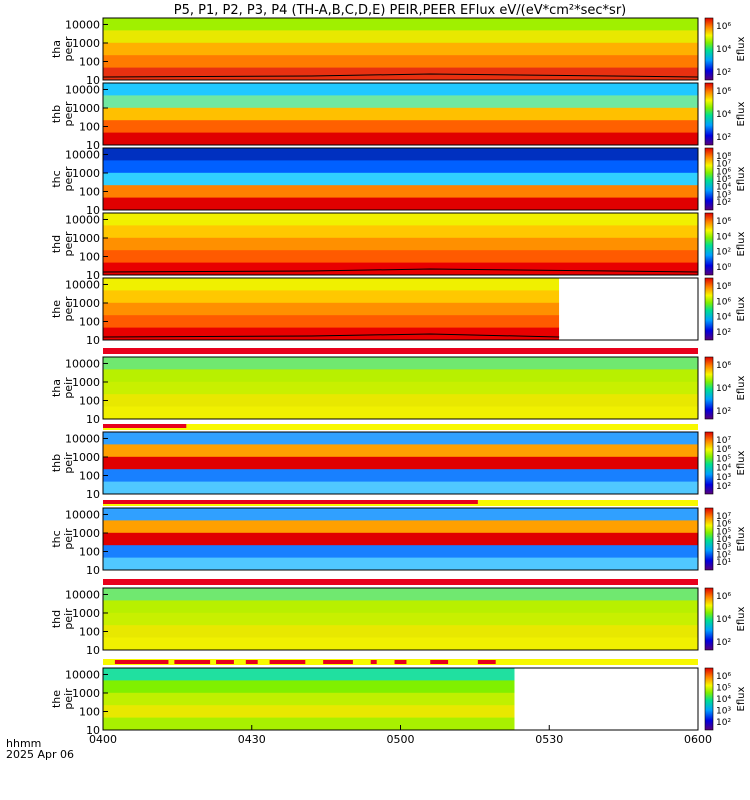 Image resolution: width=750 pixels, height=800 pixels. I want to click on panel-ylabel: thbpeer, so click(62, 114).